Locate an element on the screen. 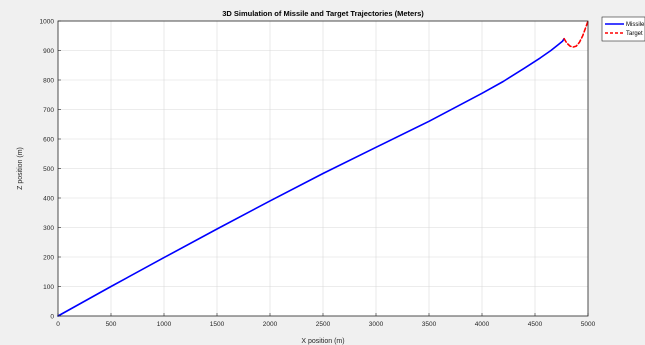 The height and width of the screenshot is (345, 645). y-tick-label: 600 is located at coordinates (48, 139).